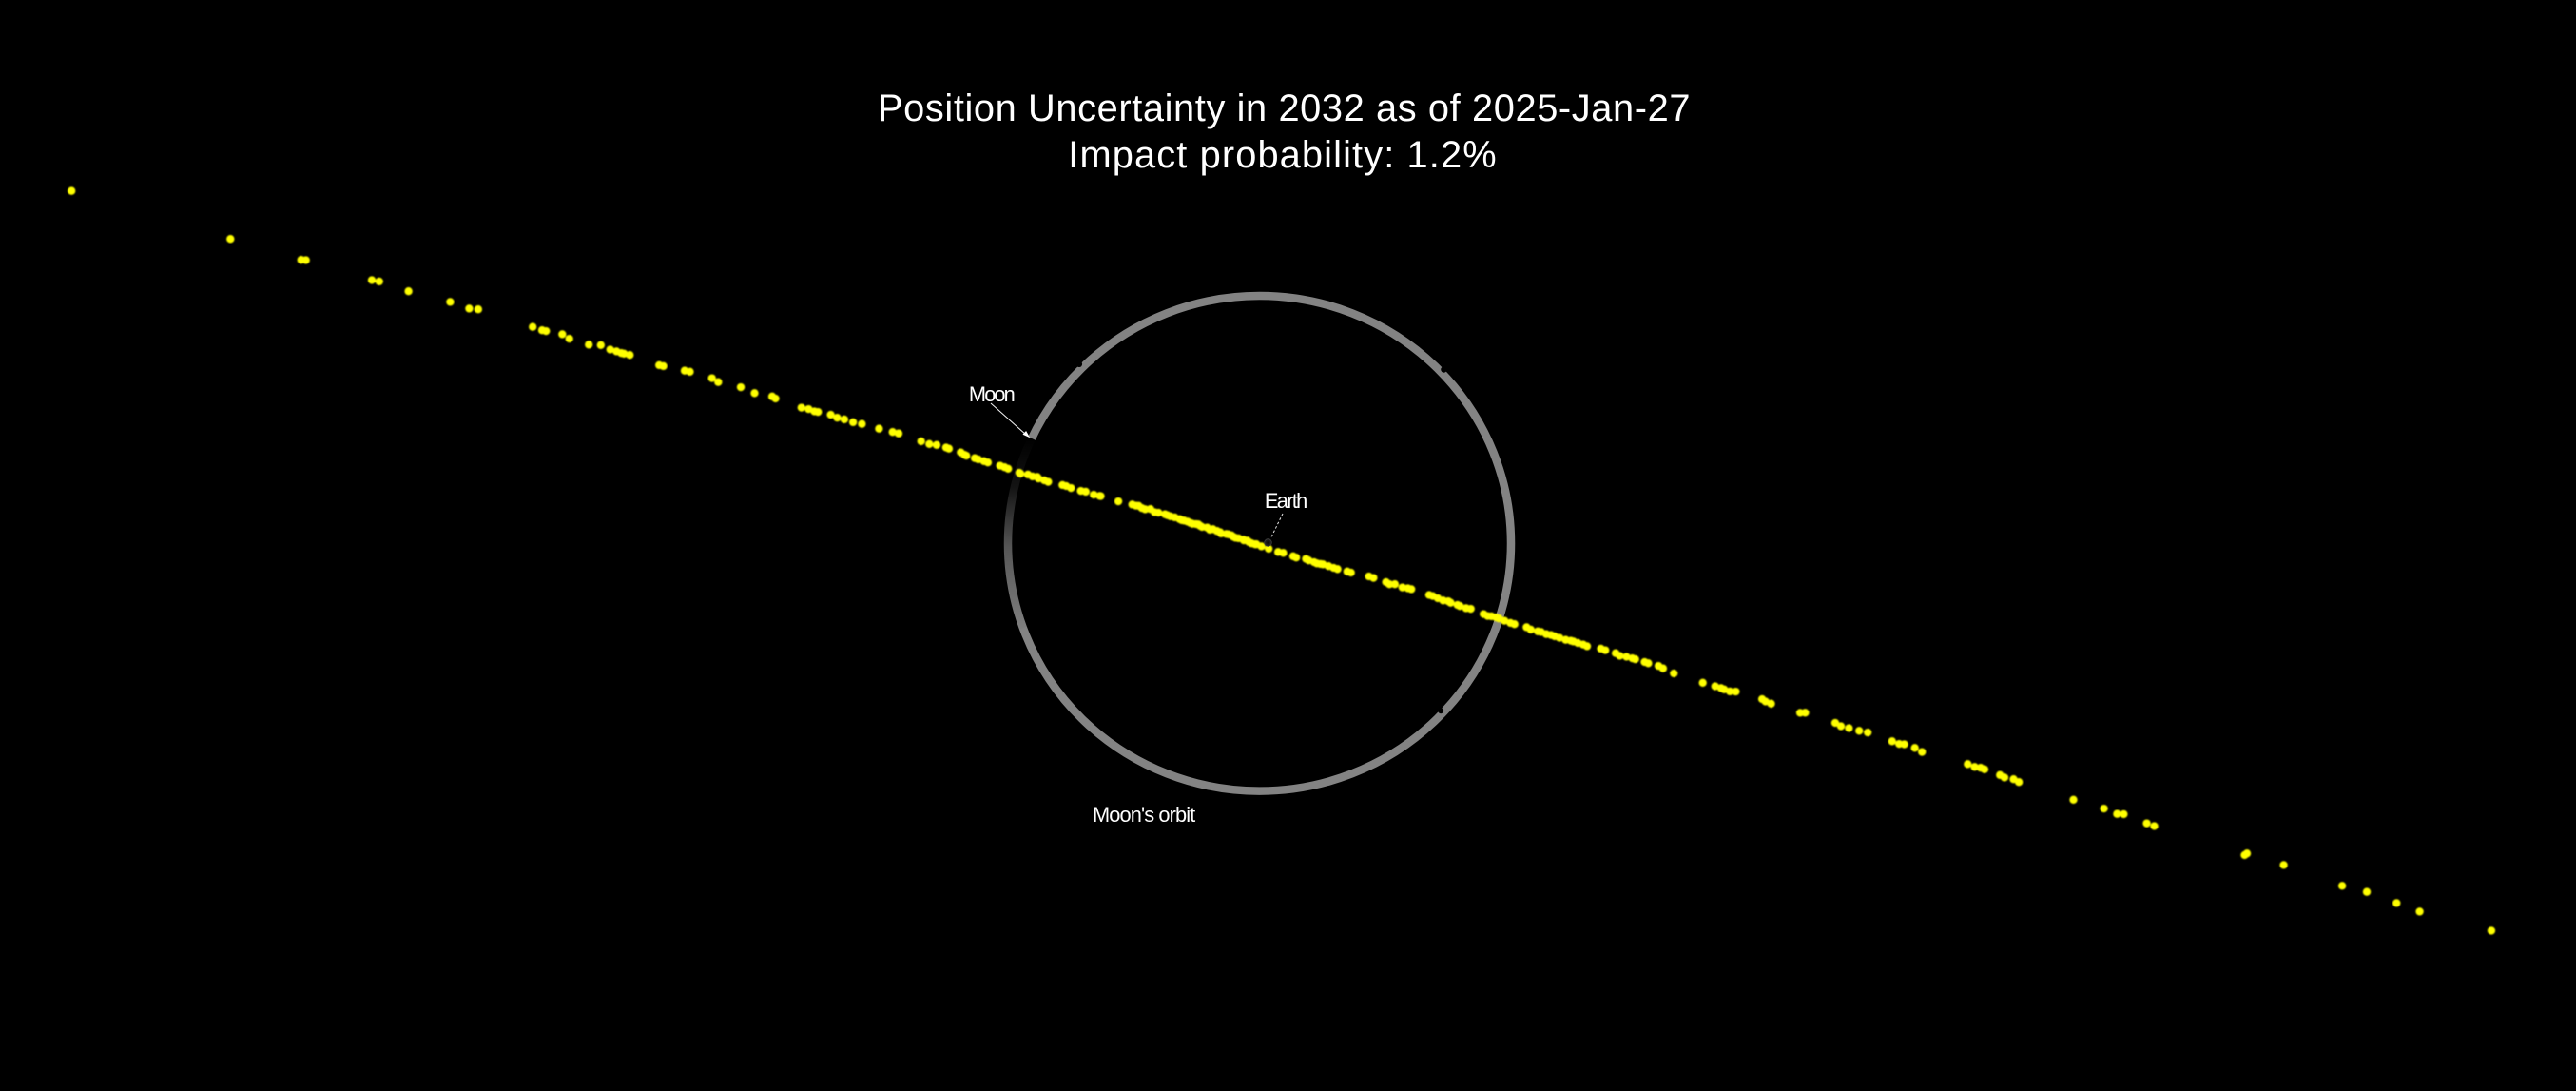  What do you see at coordinates (992, 394) in the screenshot?
I see `svg-text: Moon` at bounding box center [992, 394].